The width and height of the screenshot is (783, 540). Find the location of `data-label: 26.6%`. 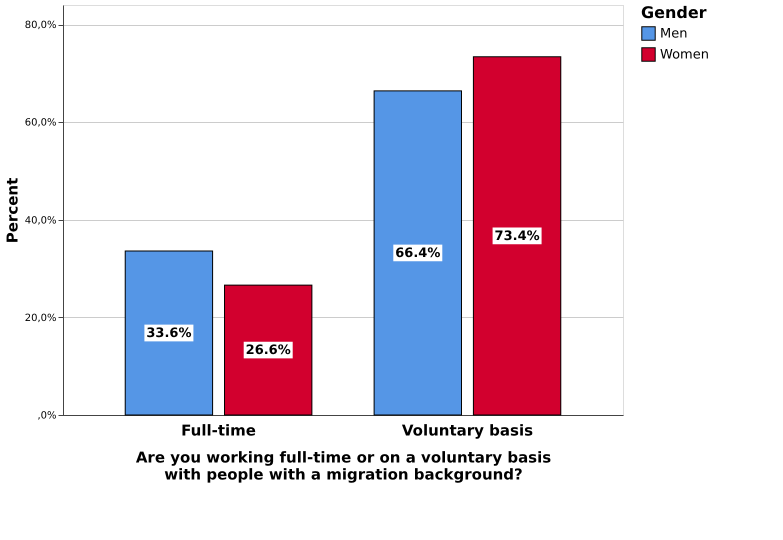

data-label: 26.6% is located at coordinates (268, 350).